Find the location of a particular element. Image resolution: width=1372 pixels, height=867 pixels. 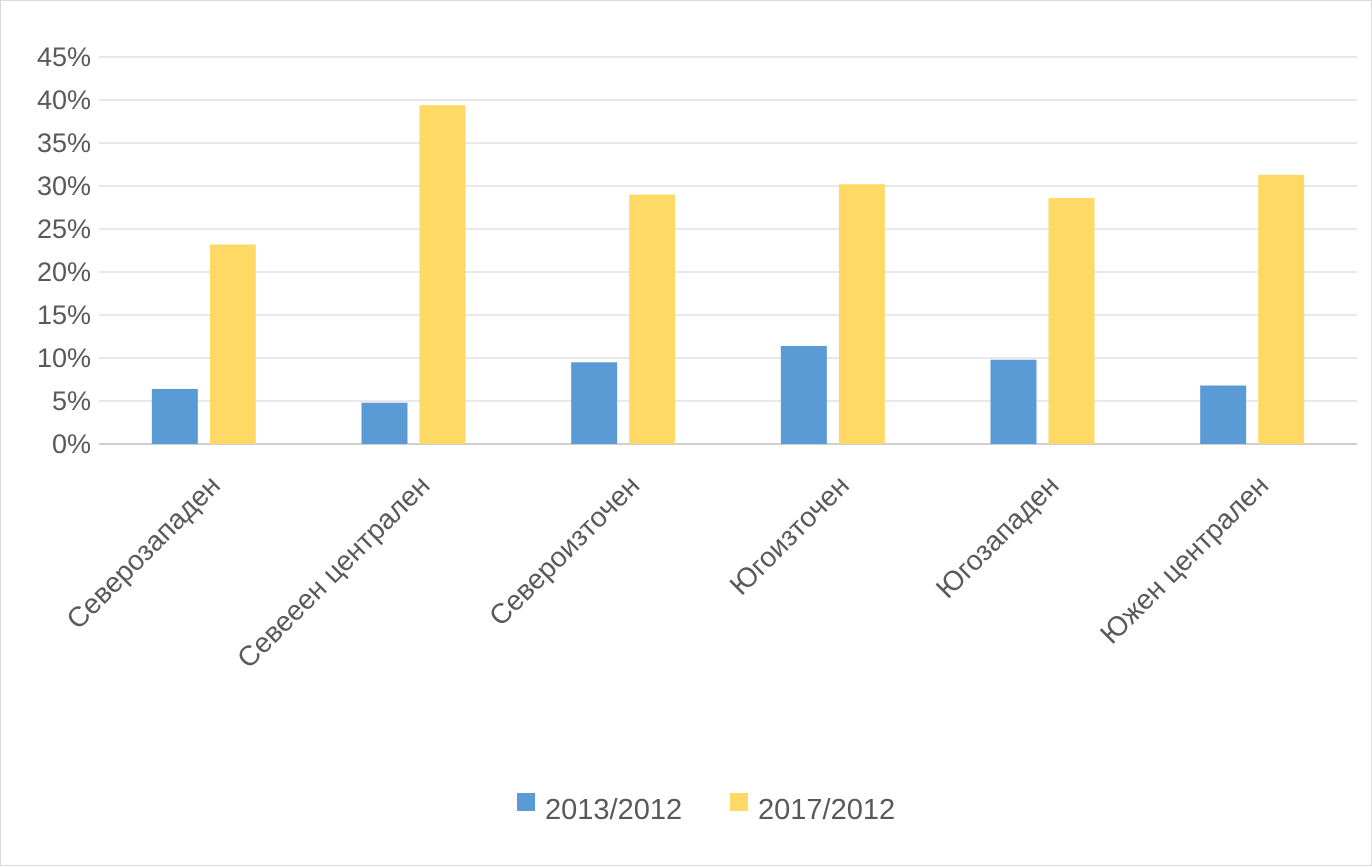

y-tick-label: 30% is located at coordinates (64, 186).